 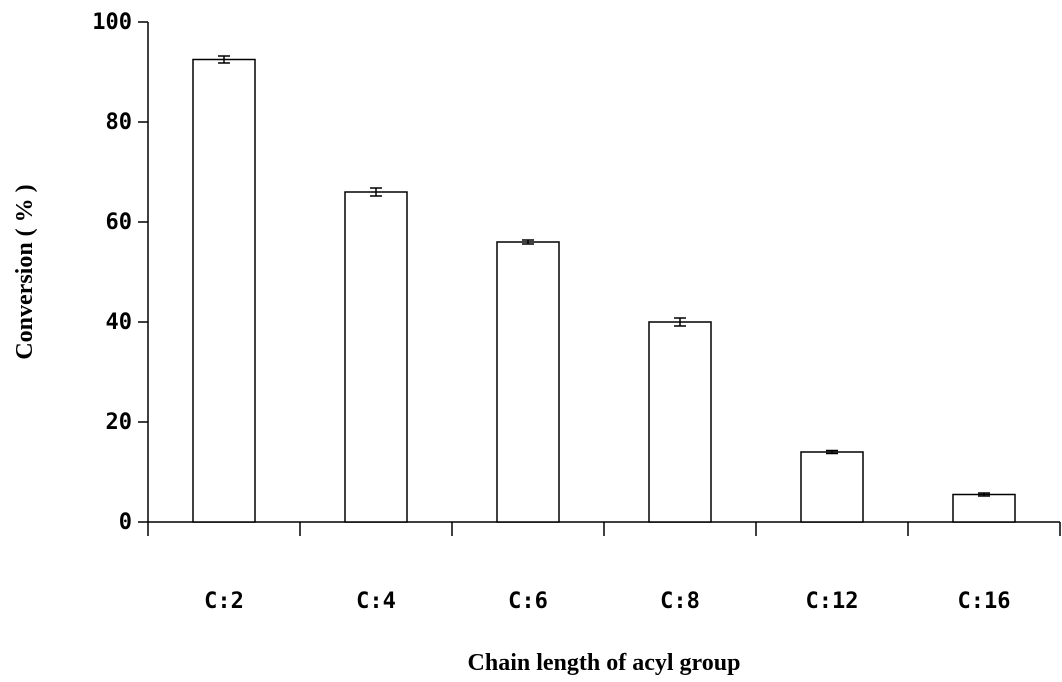 What do you see at coordinates (125, 522) in the screenshot?
I see `y-tick-label: 0` at bounding box center [125, 522].